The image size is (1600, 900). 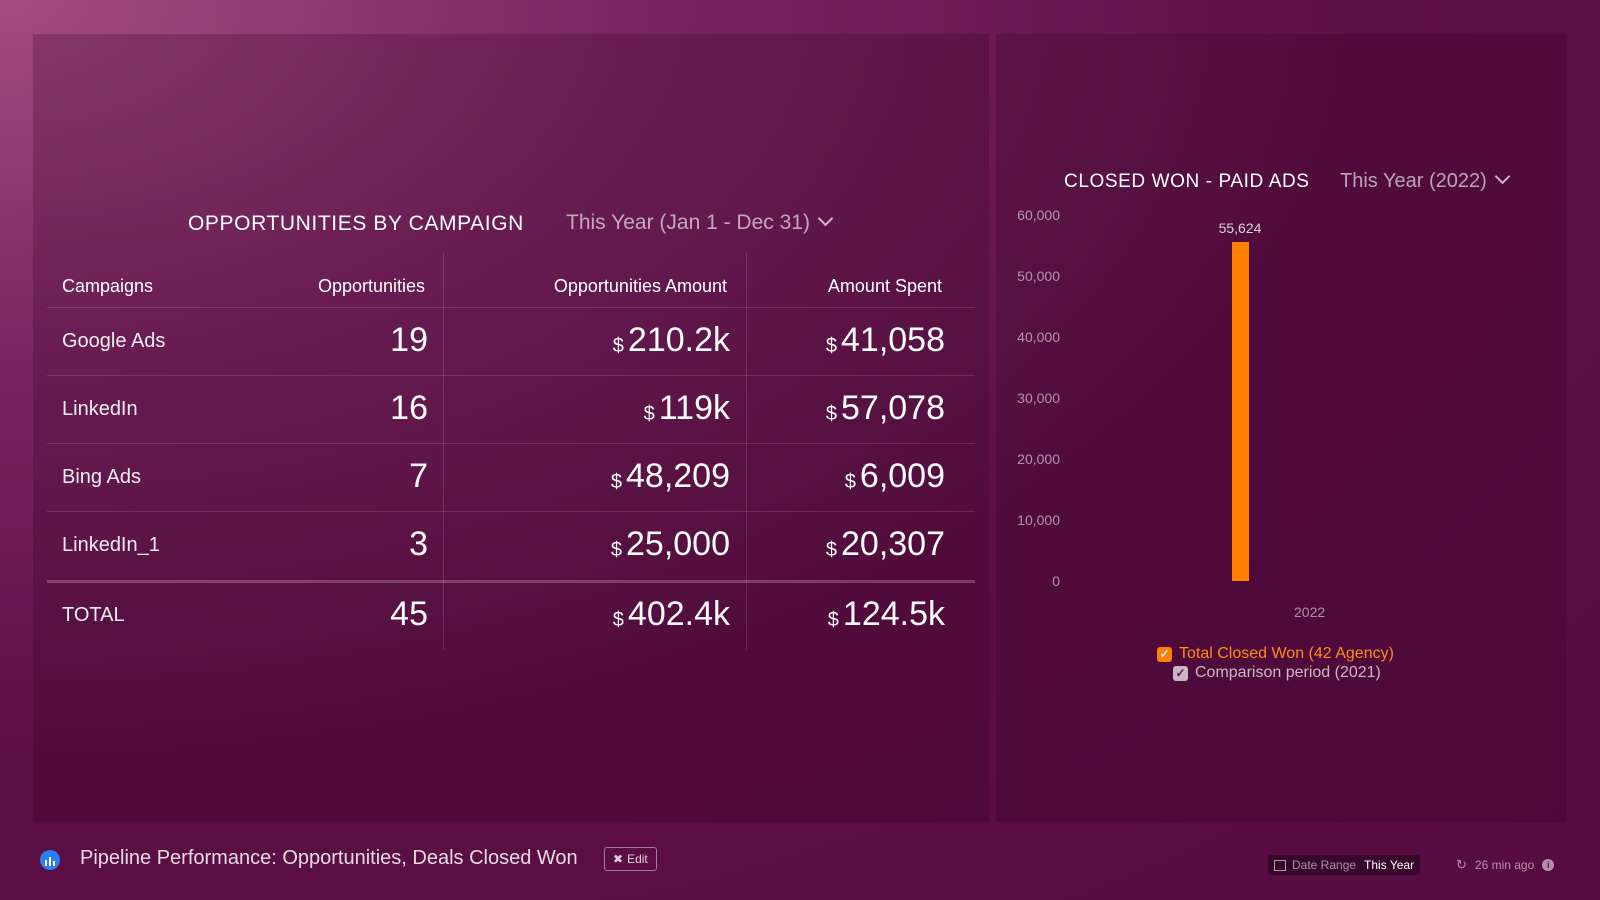 I want to click on dashboard-logo-icon, so click(x=50, y=860).